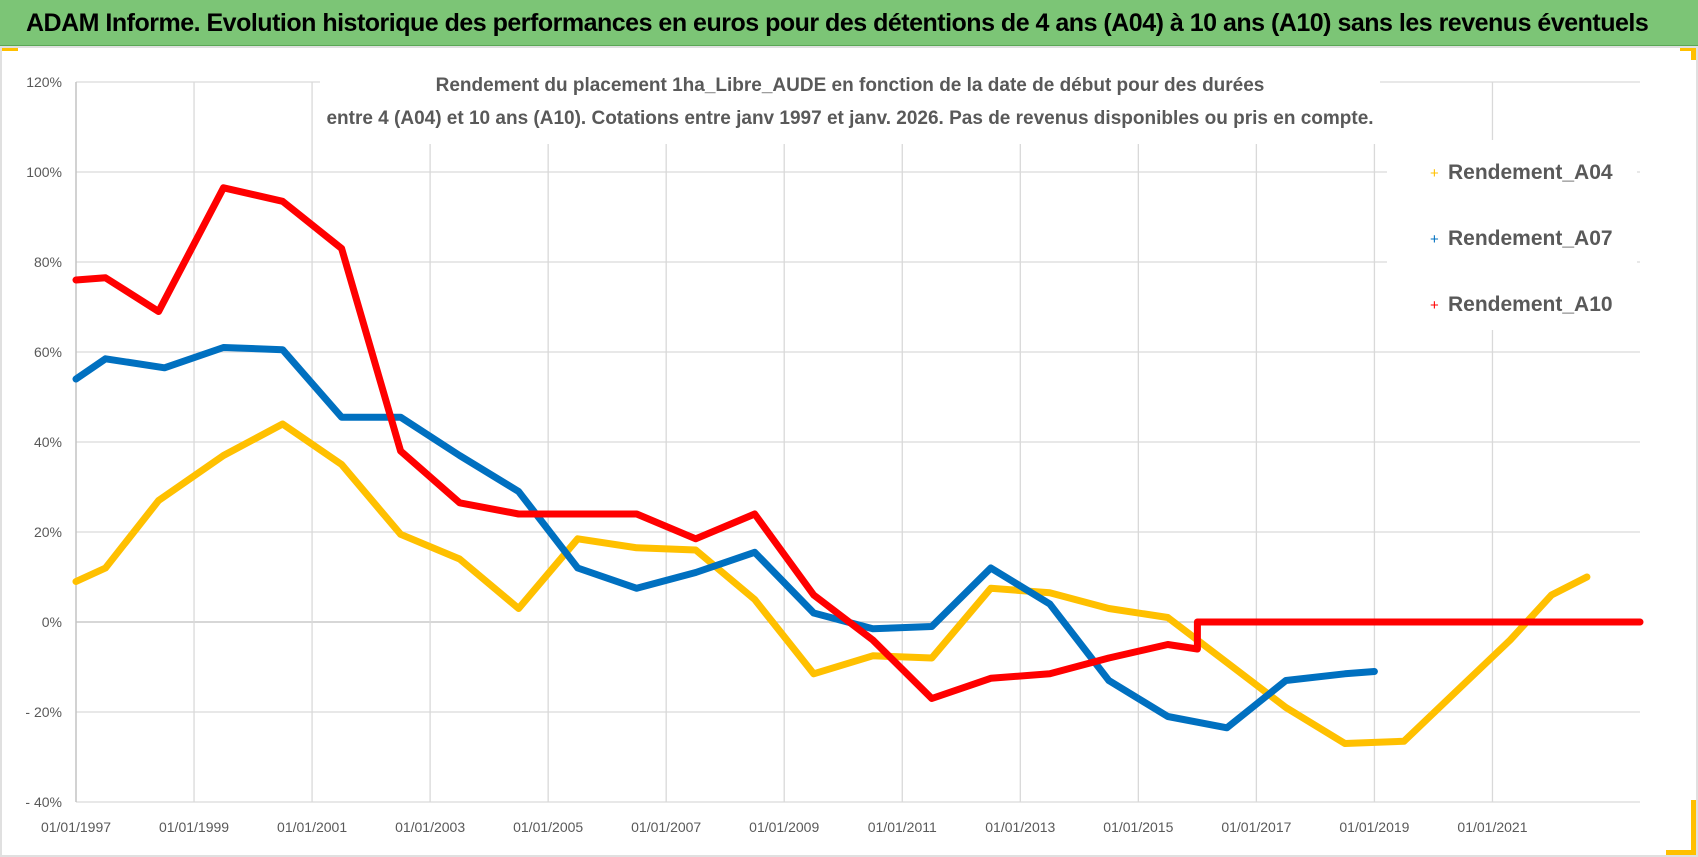 The image size is (1698, 857). What do you see at coordinates (1693, 826) in the screenshot?
I see `corner-accent-bottom-right` at bounding box center [1693, 826].